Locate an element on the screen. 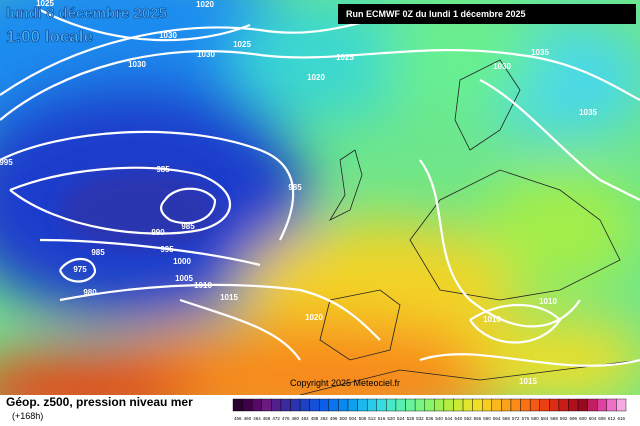 The height and width of the screenshot is (426, 640). colorbar-label: 460 is located at coordinates (248, 418).